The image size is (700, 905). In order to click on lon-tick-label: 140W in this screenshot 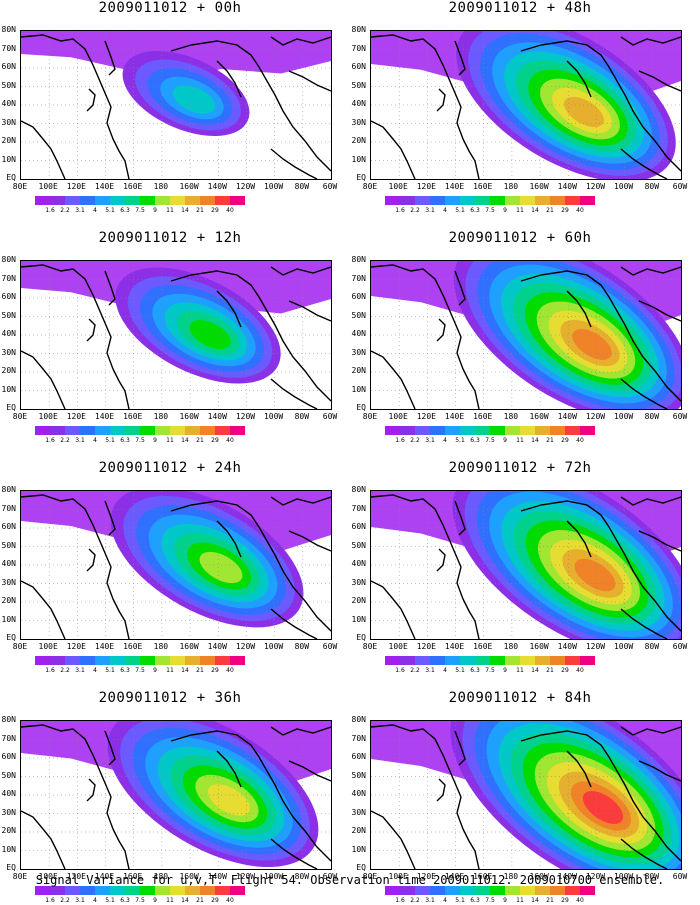, I will do `click(567, 646)`.